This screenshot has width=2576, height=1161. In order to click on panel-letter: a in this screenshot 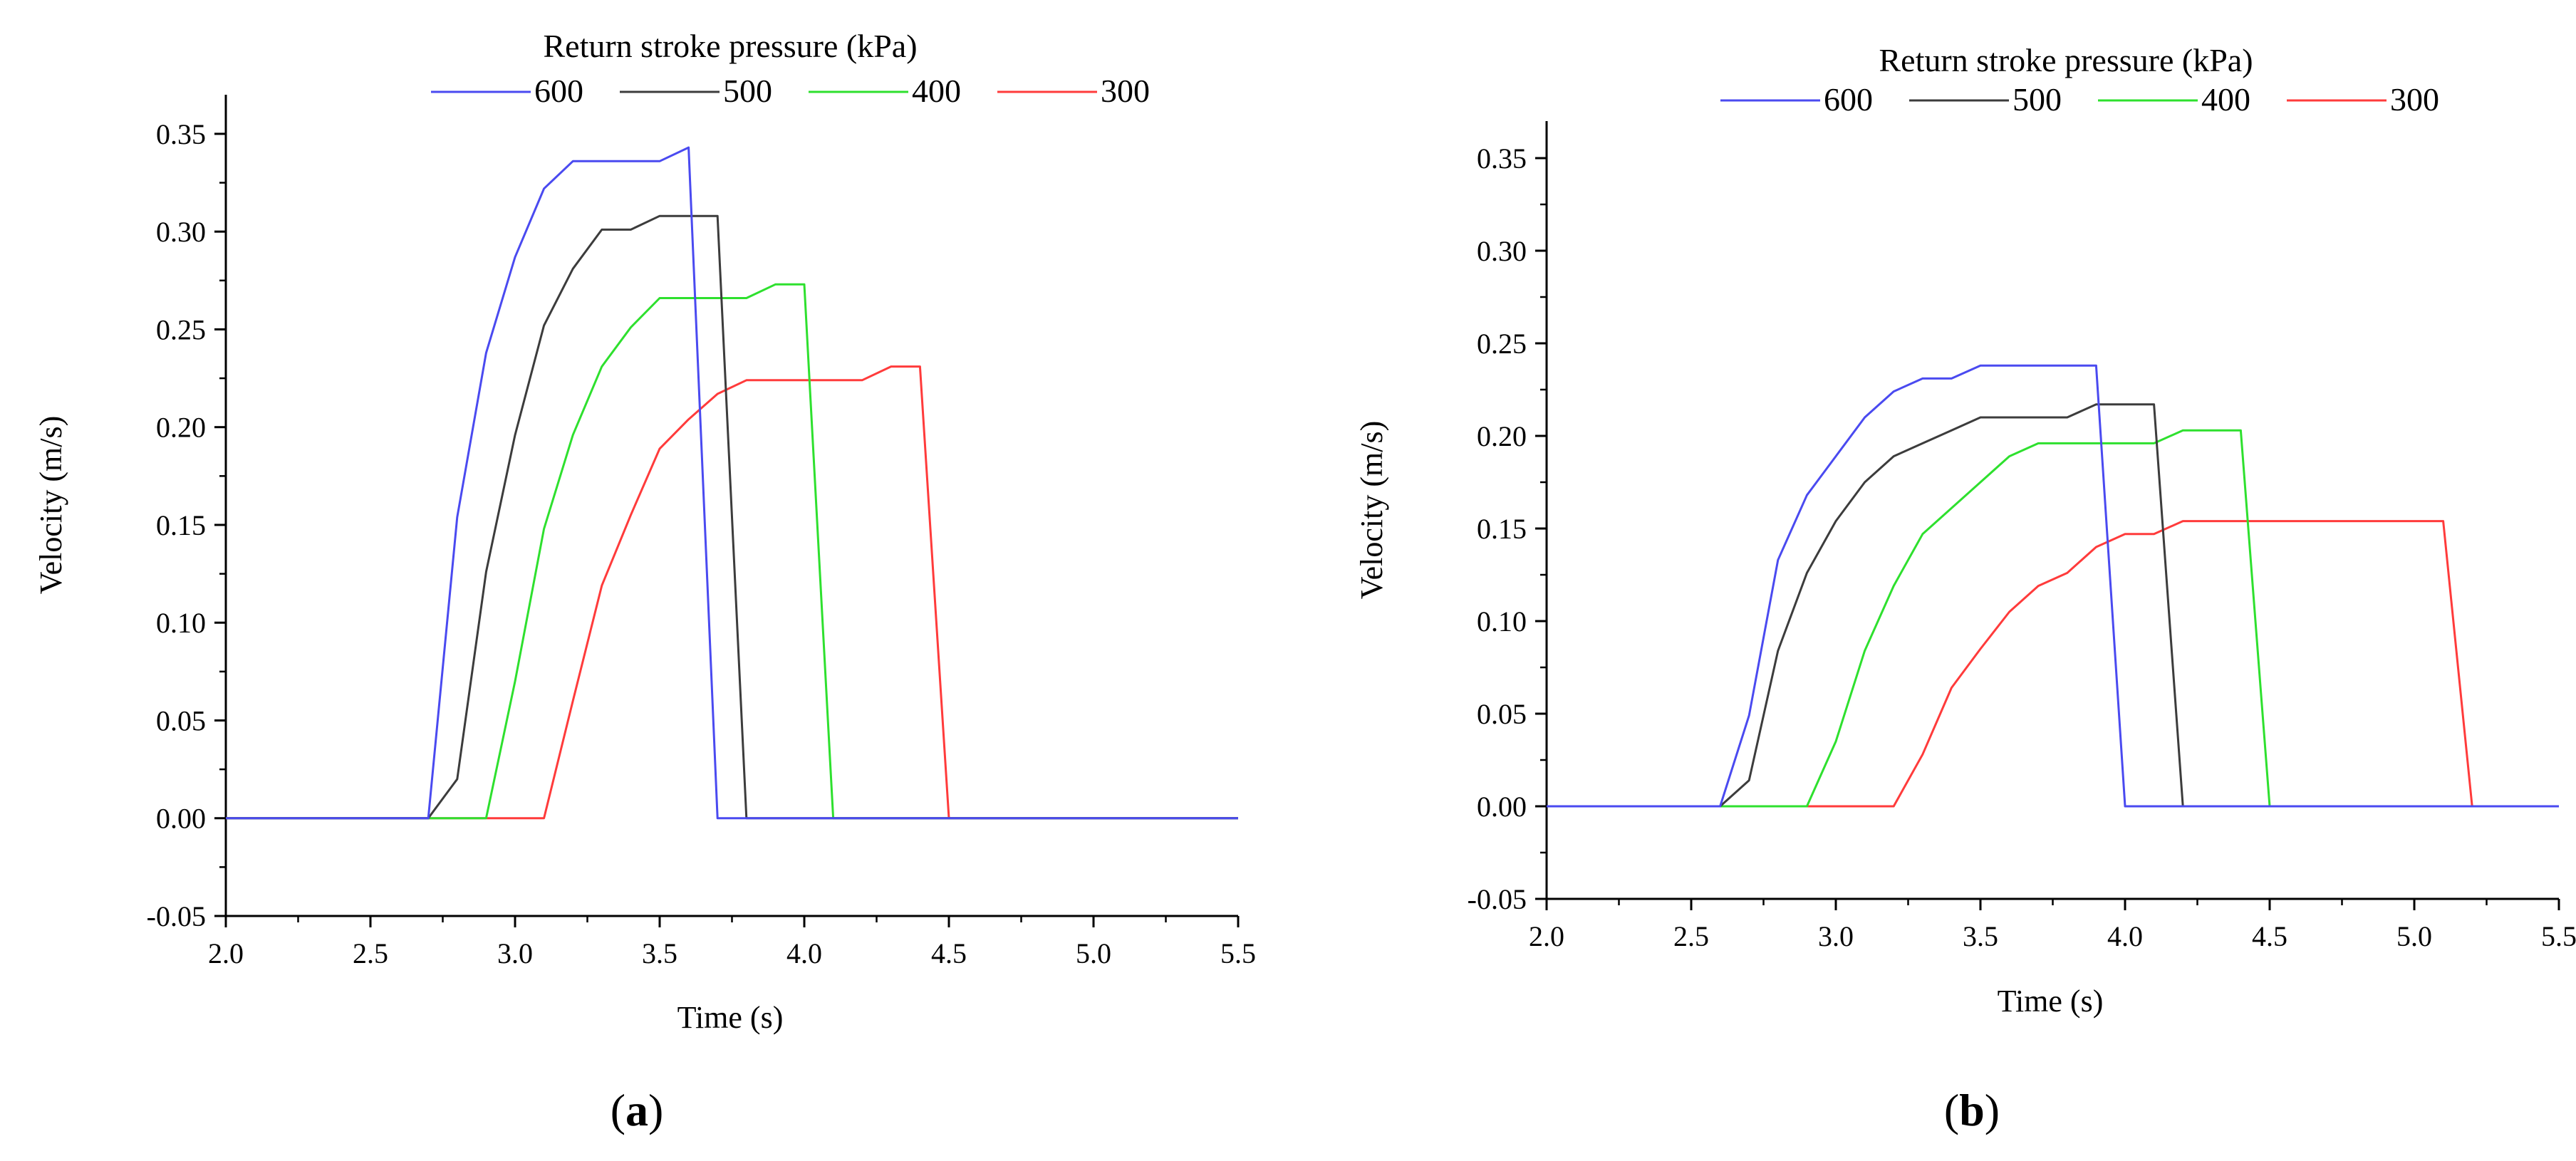, I will do `click(636, 1110)`.